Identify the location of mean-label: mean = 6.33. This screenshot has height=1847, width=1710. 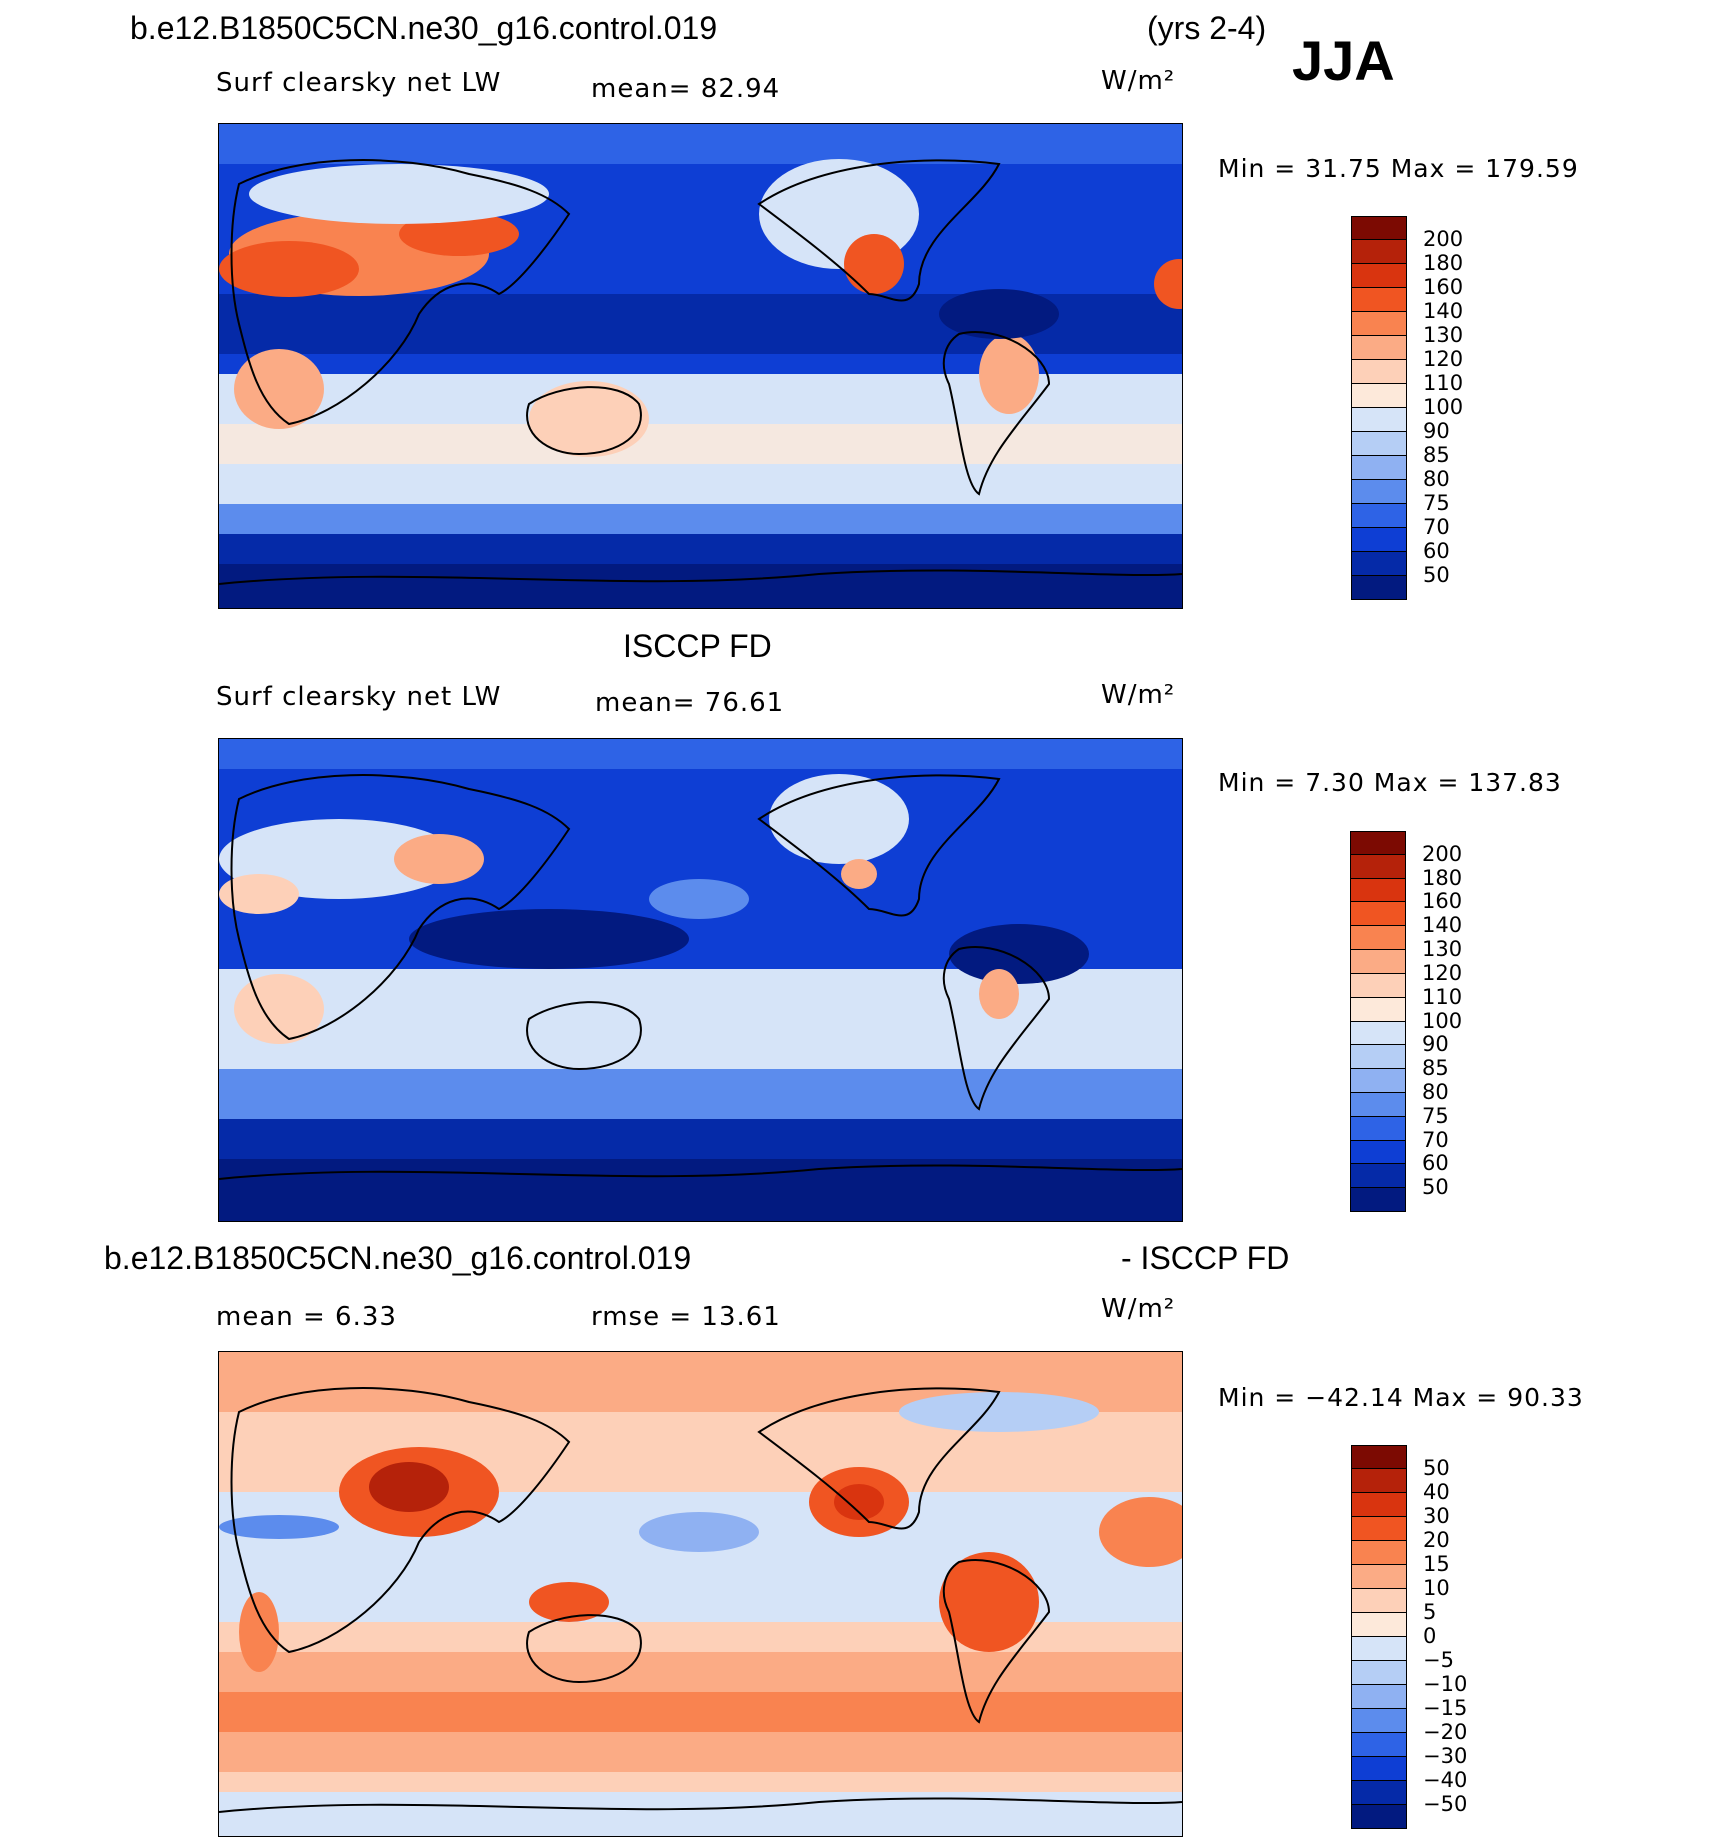
(306, 1317).